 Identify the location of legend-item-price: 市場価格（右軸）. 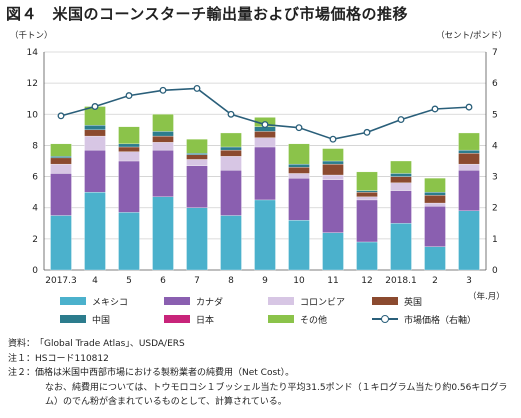
(424, 319).